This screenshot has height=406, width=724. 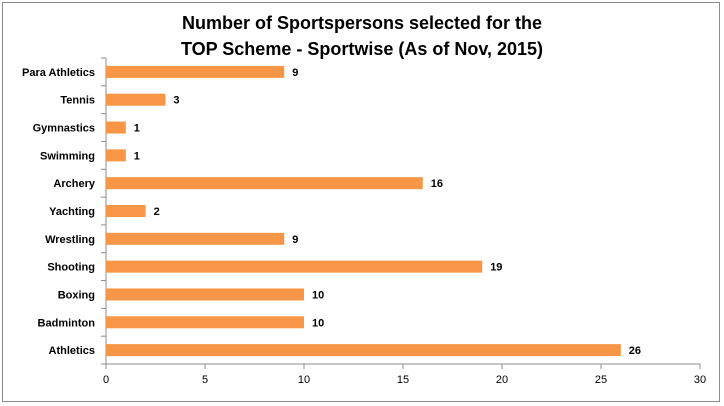 What do you see at coordinates (106, 380) in the screenshot?
I see `x-tick-label: 0` at bounding box center [106, 380].